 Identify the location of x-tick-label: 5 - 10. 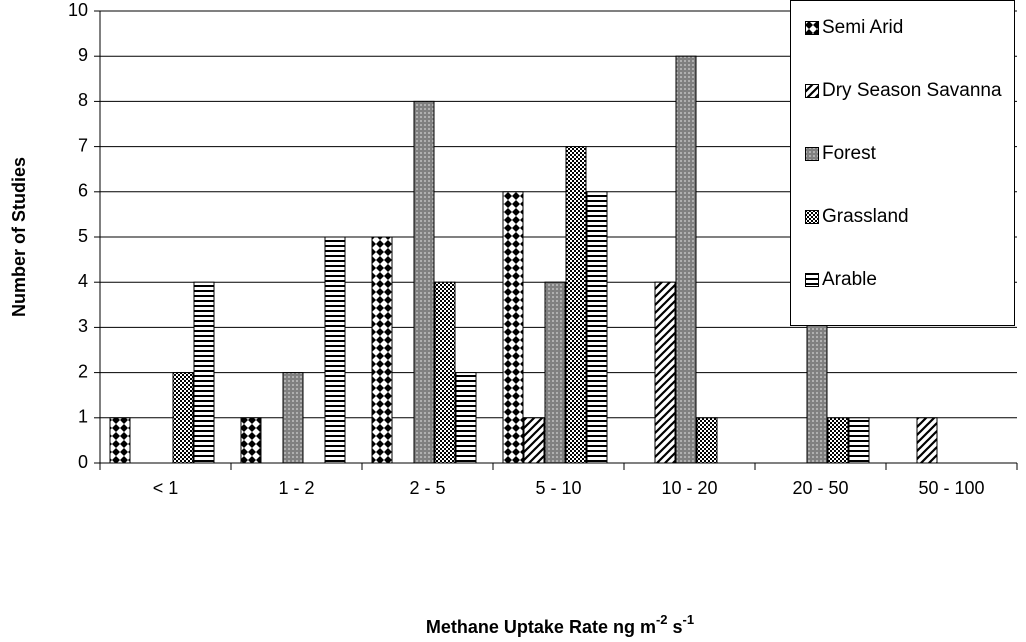
(558, 488).